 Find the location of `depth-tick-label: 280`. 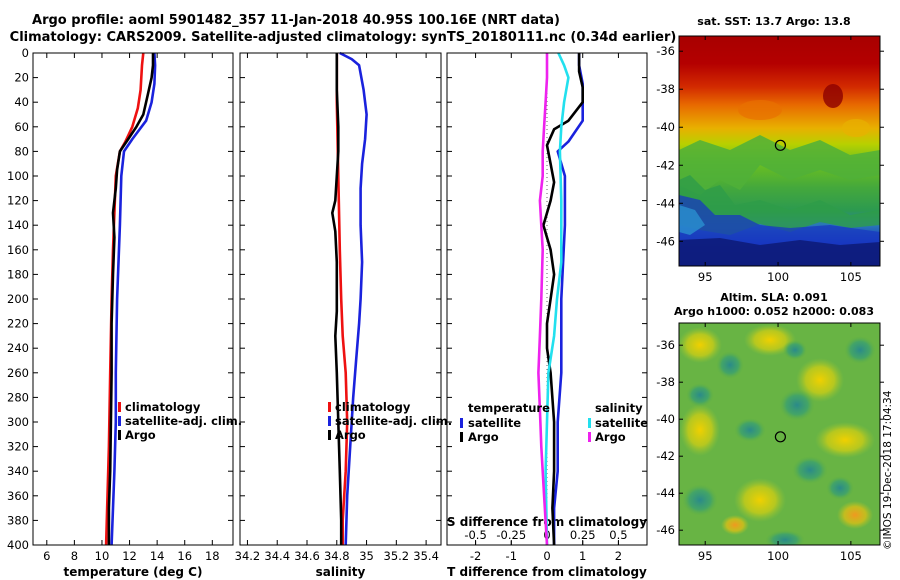

depth-tick-label: 280 is located at coordinates (18, 397).